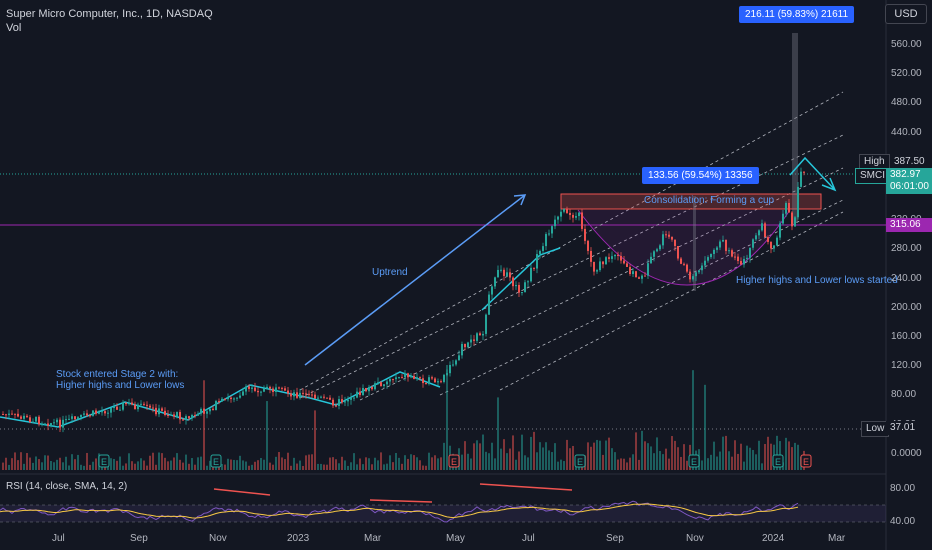 The image size is (932, 550). What do you see at coordinates (390, 272) in the screenshot?
I see `uptrend-annotation: Uptrend` at bounding box center [390, 272].